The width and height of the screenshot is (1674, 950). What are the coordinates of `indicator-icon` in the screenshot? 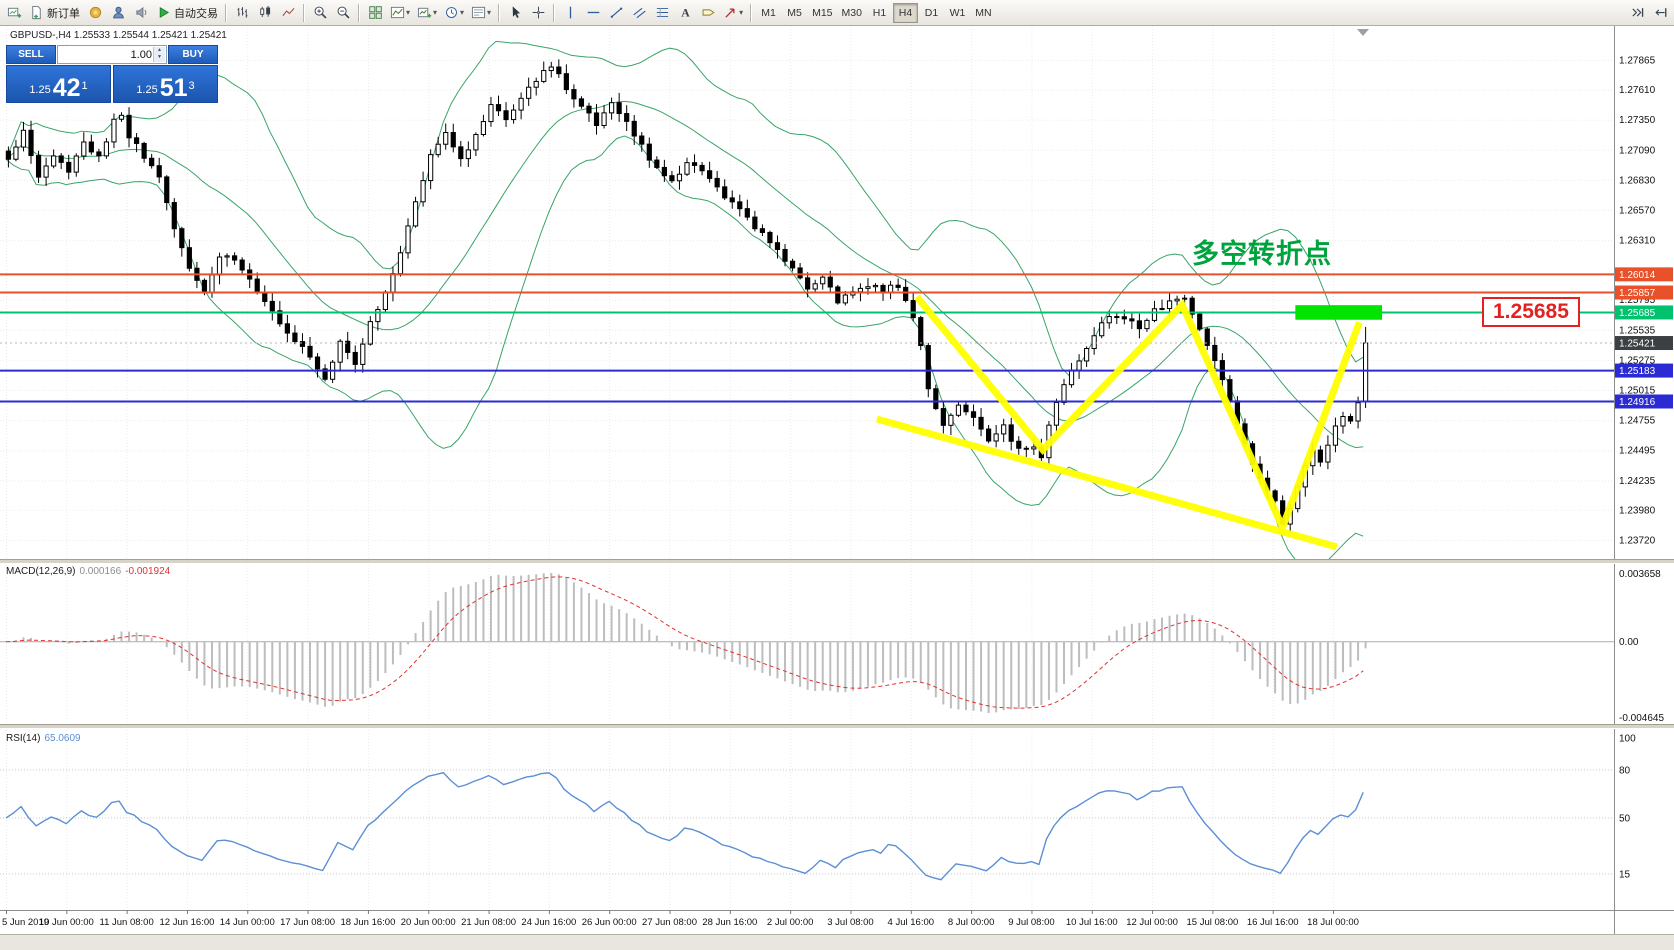 It's located at (397, 12).